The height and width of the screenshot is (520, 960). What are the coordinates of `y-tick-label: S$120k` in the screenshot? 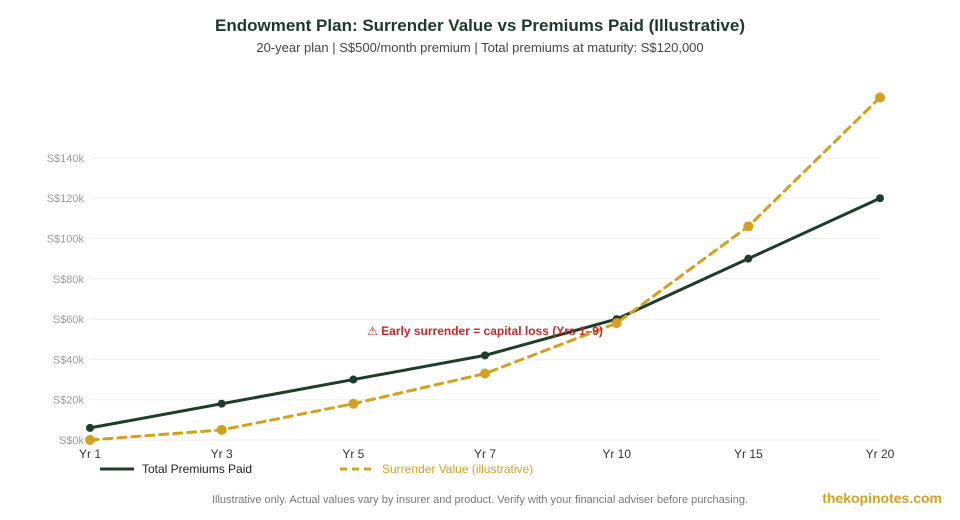 It's located at (66, 199).